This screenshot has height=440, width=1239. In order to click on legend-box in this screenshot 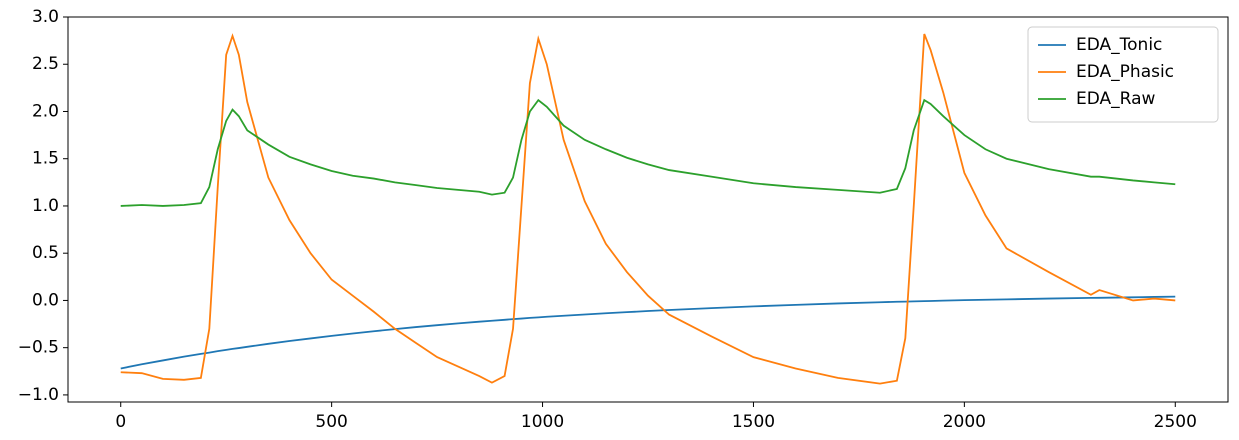, I will do `click(1123, 74)`.